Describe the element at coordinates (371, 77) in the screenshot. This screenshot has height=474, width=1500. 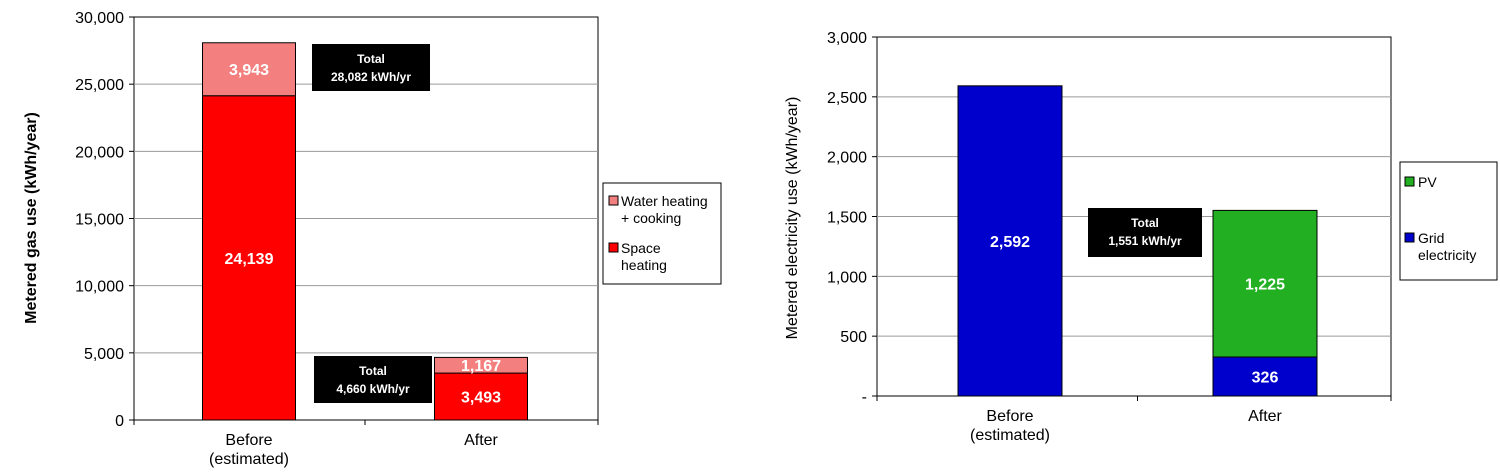
I see `total-value: 28,082 kWh/yr` at that location.